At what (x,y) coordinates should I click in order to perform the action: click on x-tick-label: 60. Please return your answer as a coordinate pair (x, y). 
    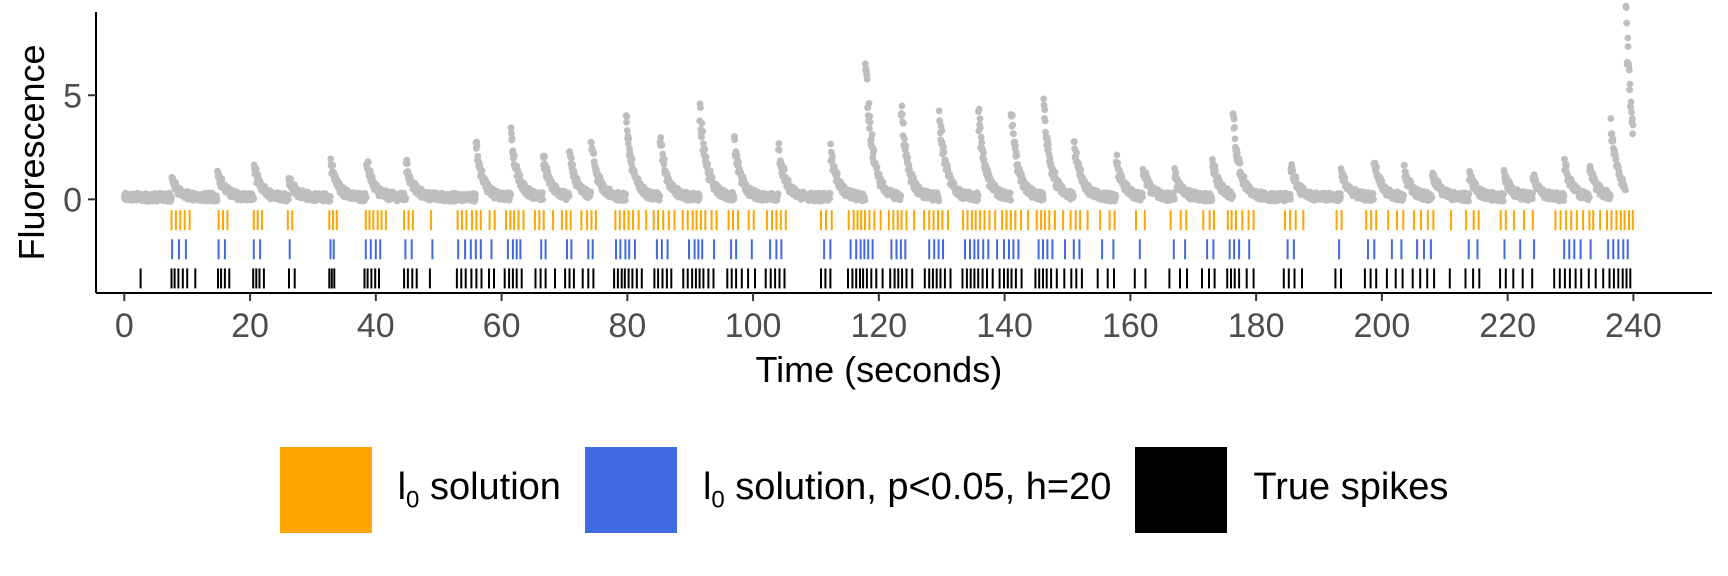
    Looking at the image, I should click on (502, 326).